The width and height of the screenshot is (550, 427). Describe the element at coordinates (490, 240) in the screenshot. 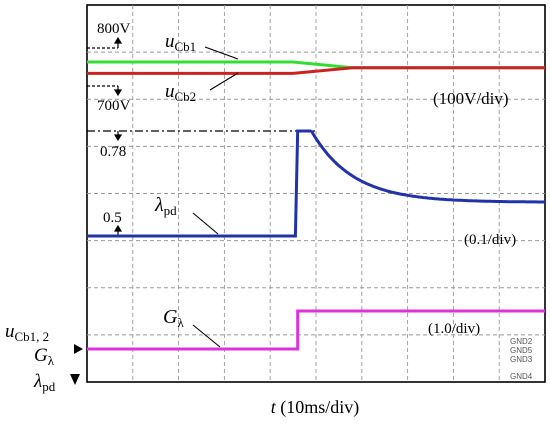

I see `scale-01: (0.1/div)` at that location.